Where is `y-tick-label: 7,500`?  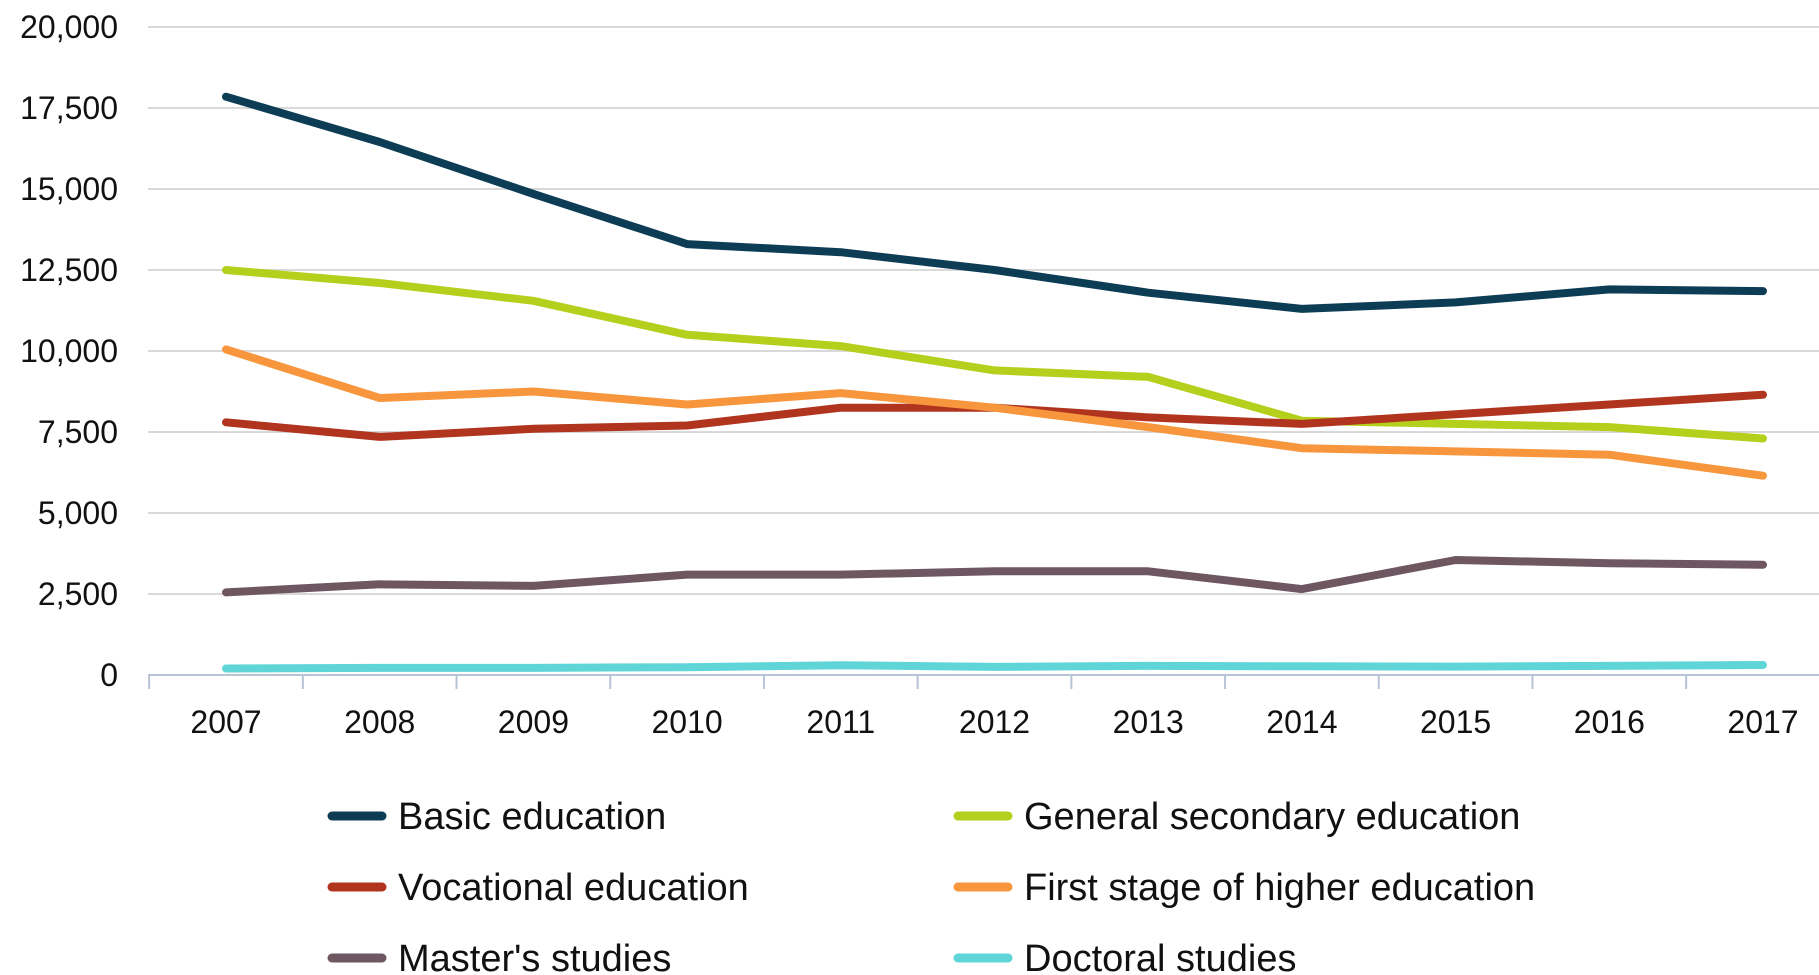
y-tick-label: 7,500 is located at coordinates (78, 432).